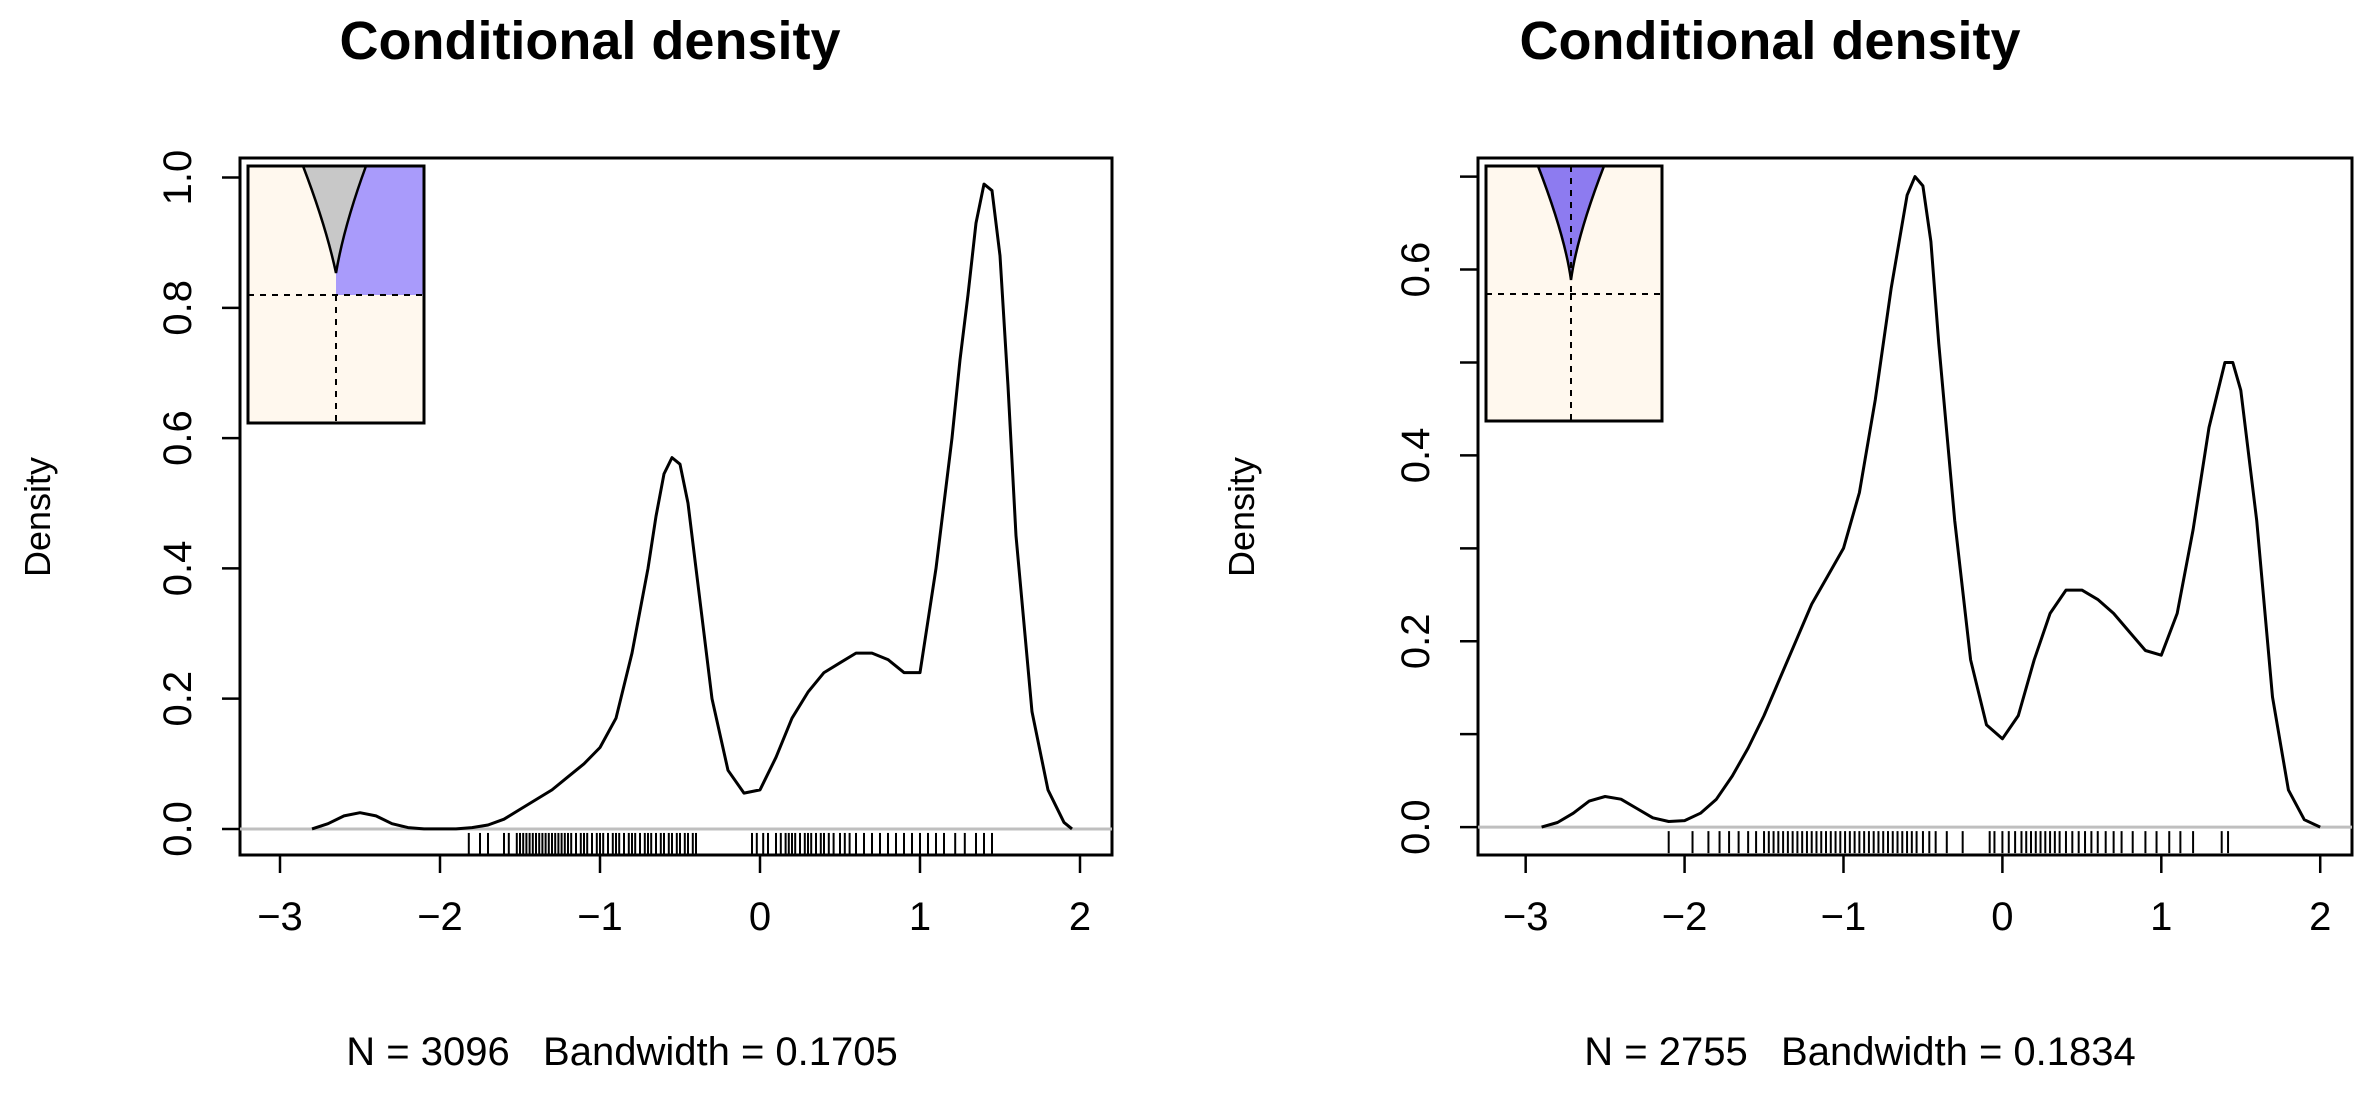  I want to click on x-axis-label: N = 3096 Bandwidth = 0.1705, so click(622, 1052).